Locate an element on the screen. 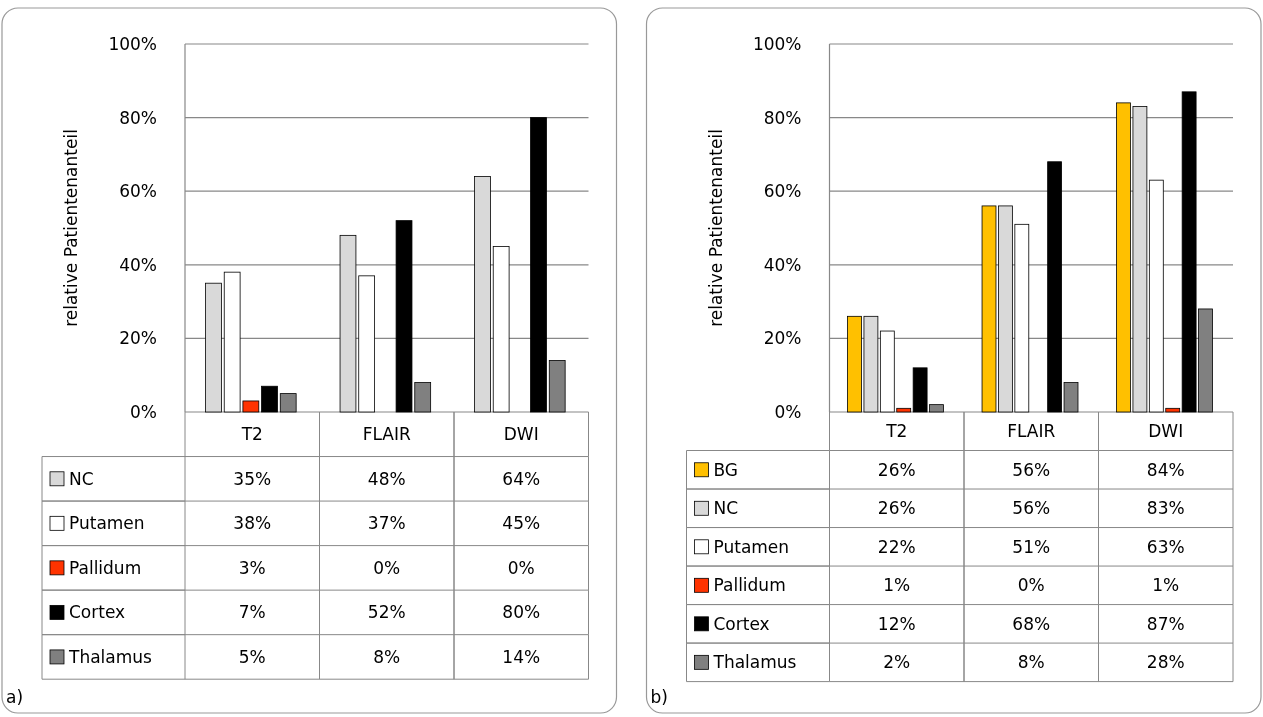 The width and height of the screenshot is (1263, 717). data-label: 63% is located at coordinates (1165, 546).